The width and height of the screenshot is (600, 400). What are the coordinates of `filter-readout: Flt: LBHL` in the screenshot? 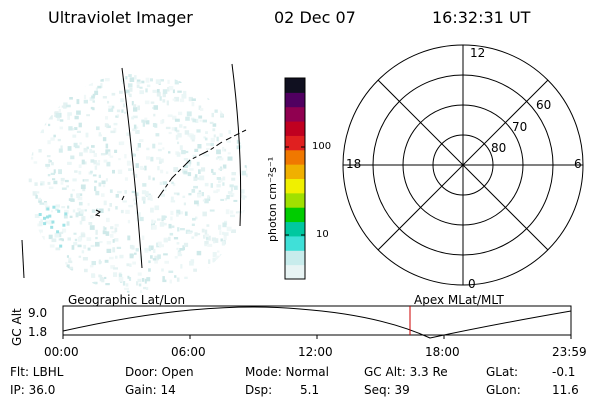 It's located at (37, 372).